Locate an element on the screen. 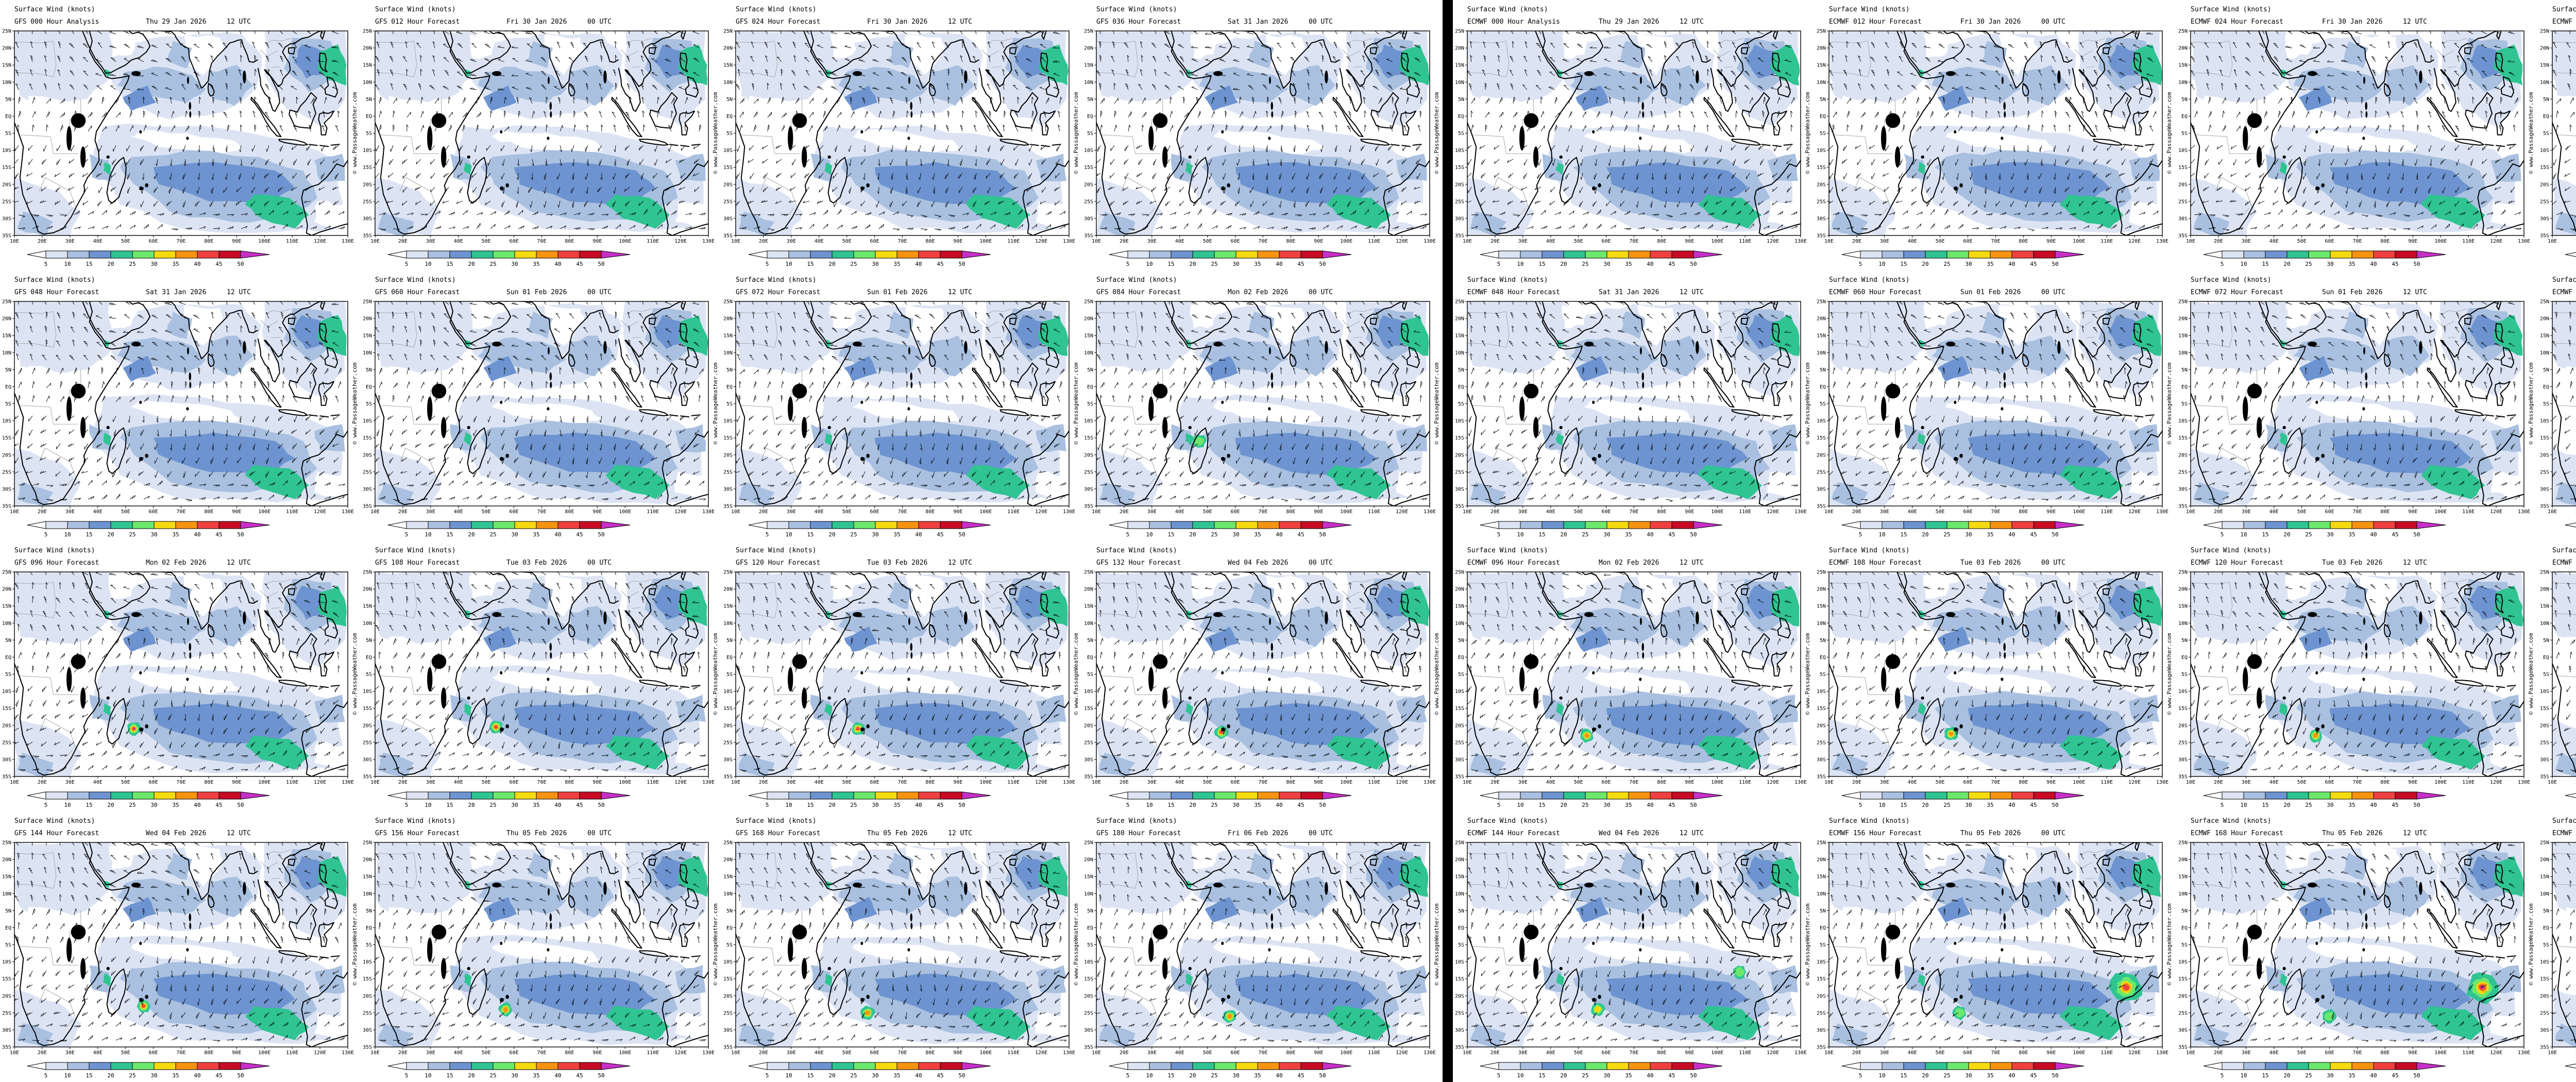 The height and width of the screenshot is (1082, 2576). panel-valid-date: Thu 29 Jan 2026 is located at coordinates (1629, 22).